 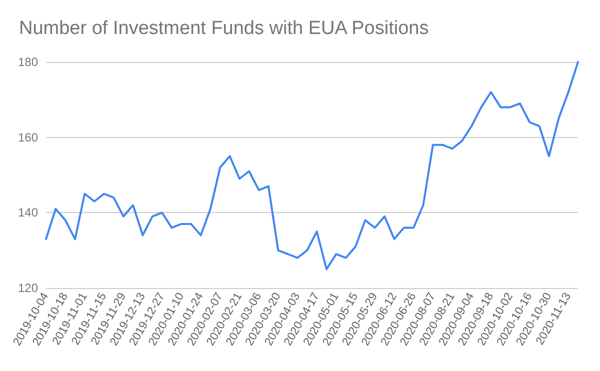 I want to click on y-tick-label: 140, so click(x=28, y=213).